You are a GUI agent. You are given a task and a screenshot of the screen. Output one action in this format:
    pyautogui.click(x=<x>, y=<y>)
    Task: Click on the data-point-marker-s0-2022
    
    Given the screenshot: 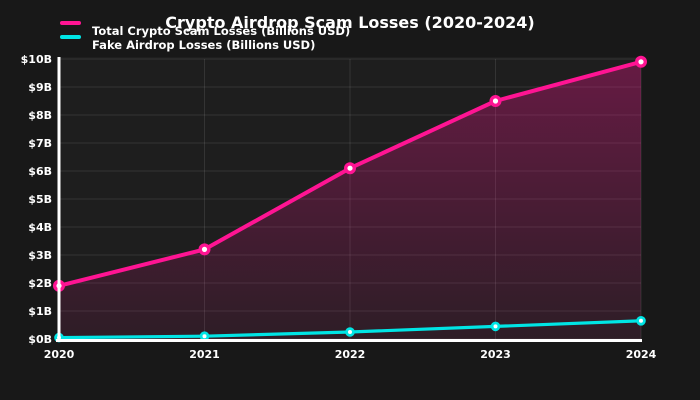 What is the action you would take?
    pyautogui.click(x=350, y=168)
    